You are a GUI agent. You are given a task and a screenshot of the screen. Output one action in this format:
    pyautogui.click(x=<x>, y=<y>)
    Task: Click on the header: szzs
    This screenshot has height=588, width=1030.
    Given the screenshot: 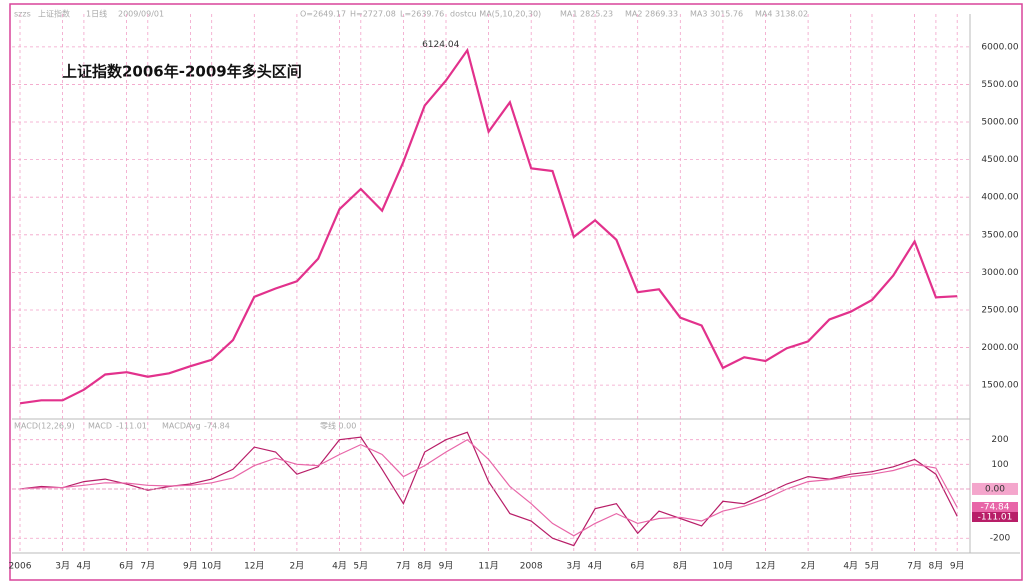 What is the action you would take?
    pyautogui.click(x=22, y=14)
    